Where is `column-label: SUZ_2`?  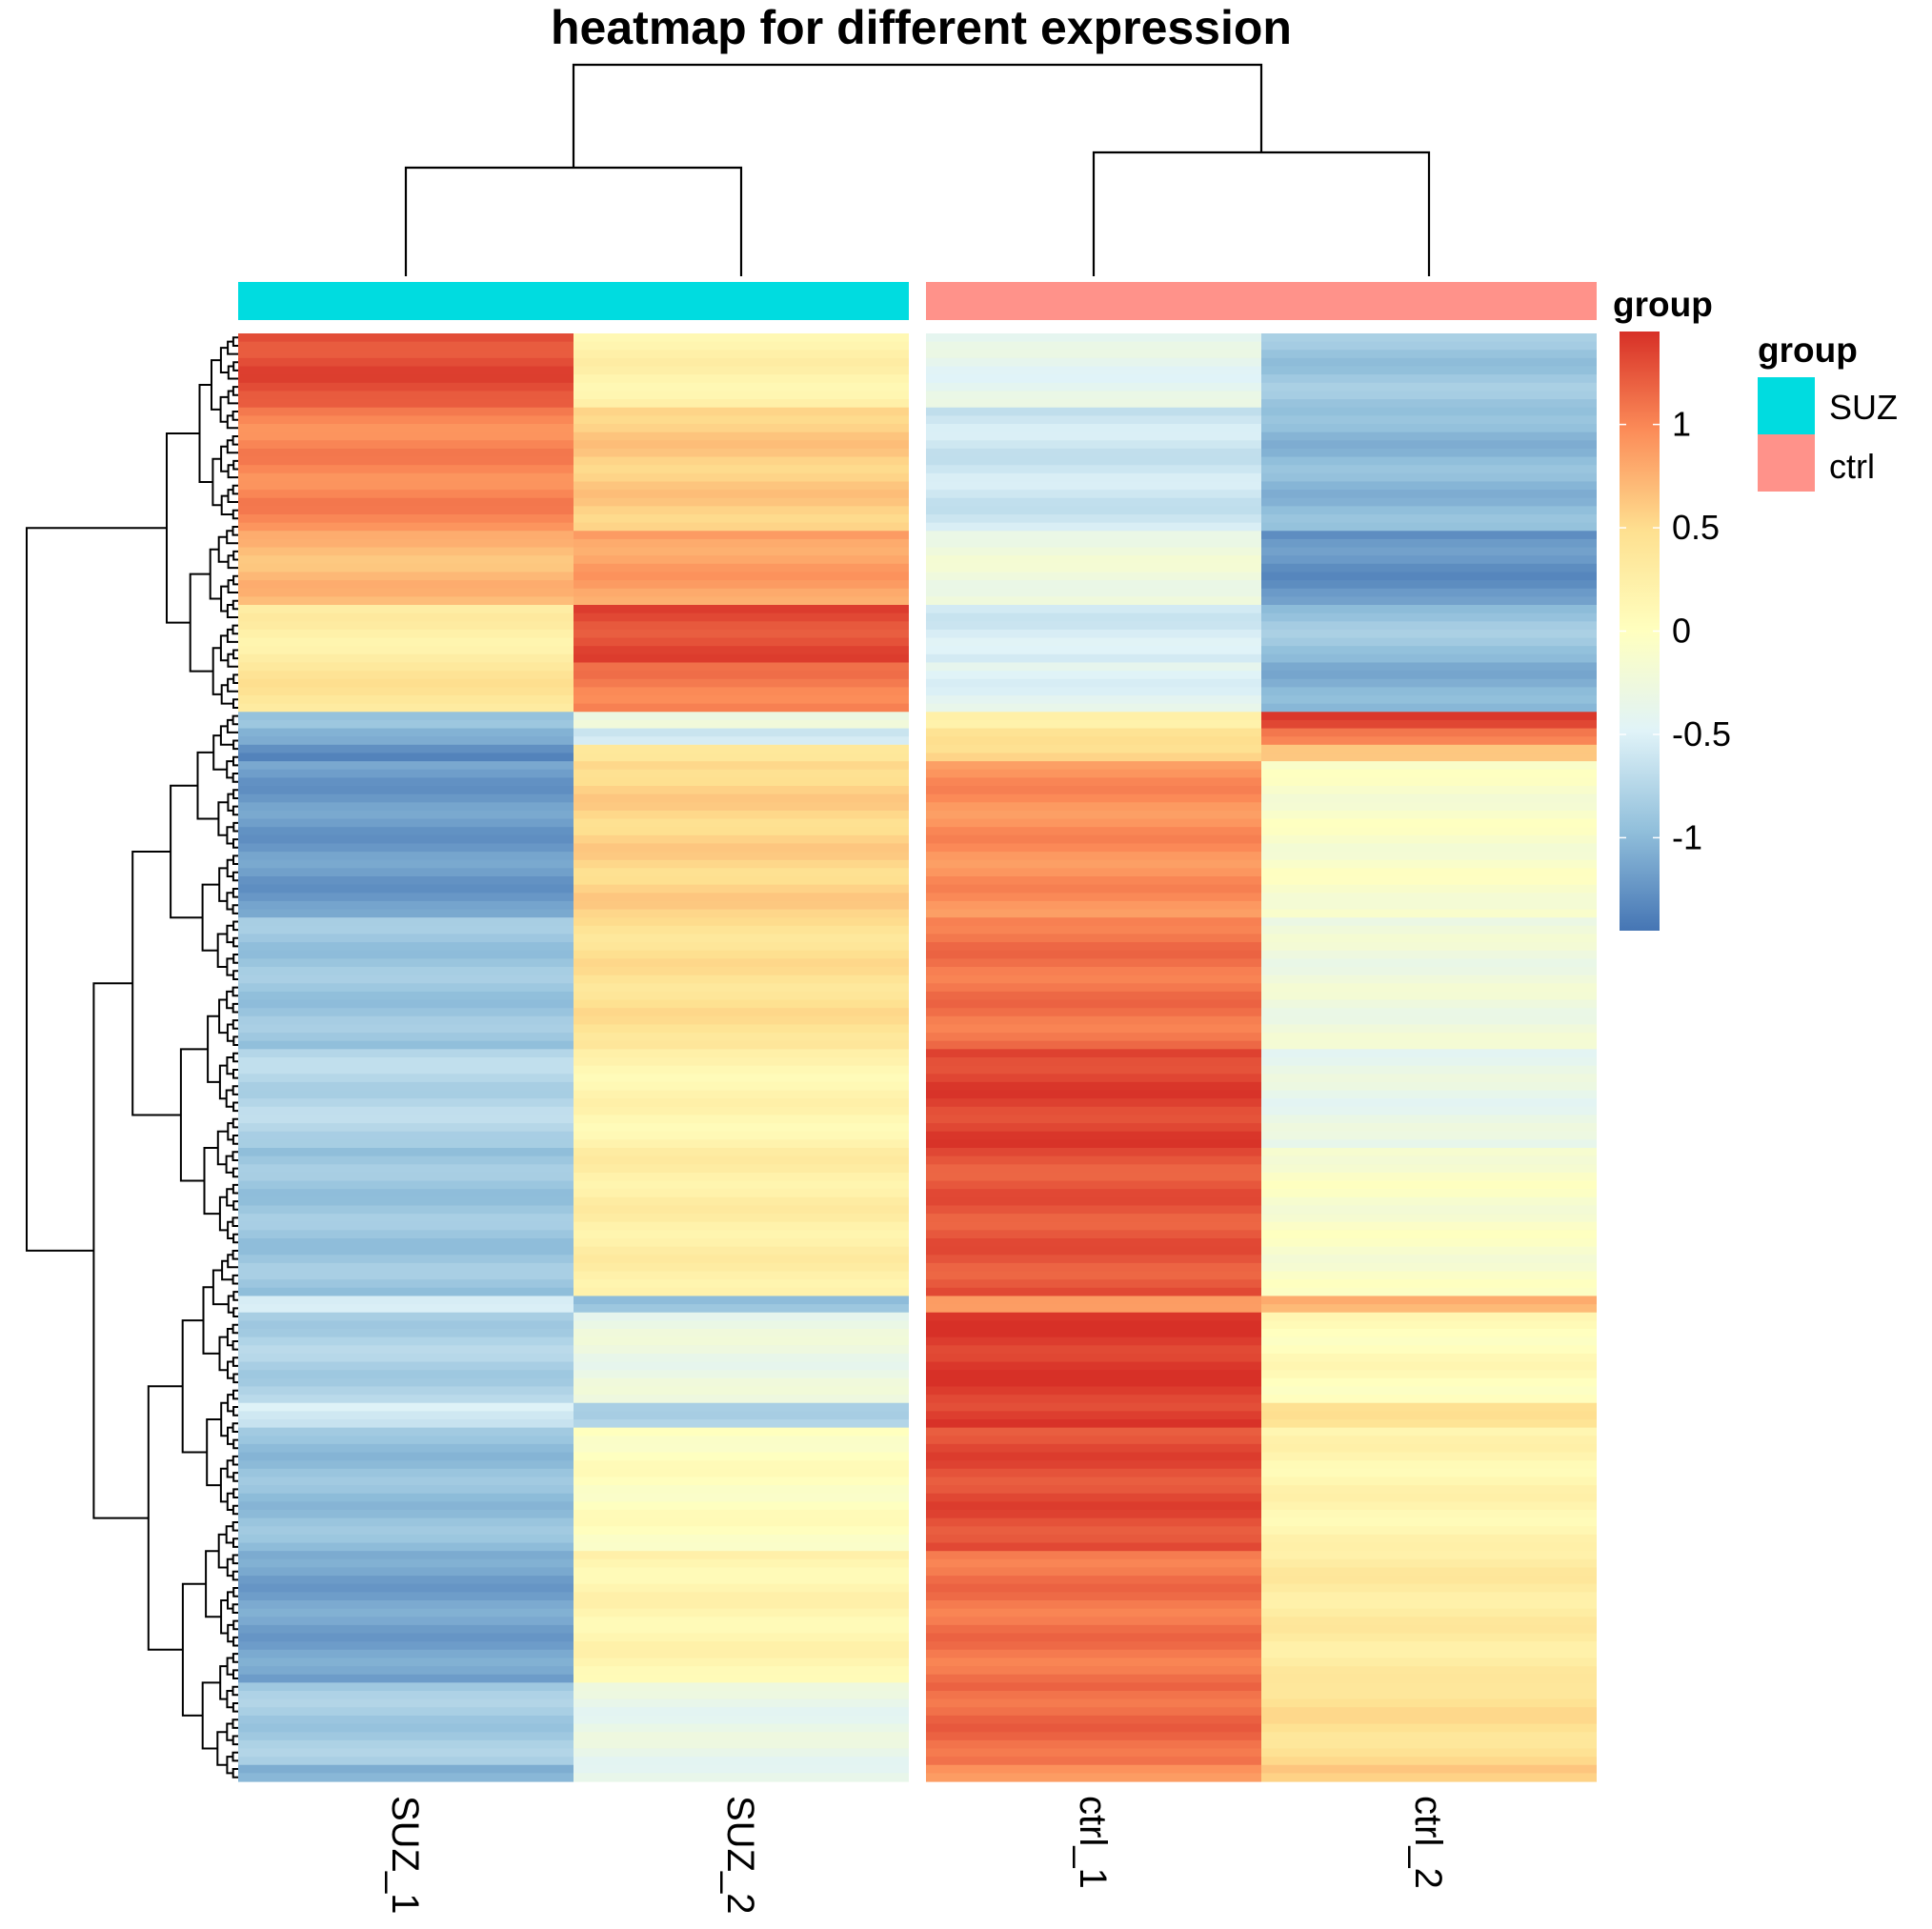
column-label: SUZ_2 is located at coordinates (740, 1855).